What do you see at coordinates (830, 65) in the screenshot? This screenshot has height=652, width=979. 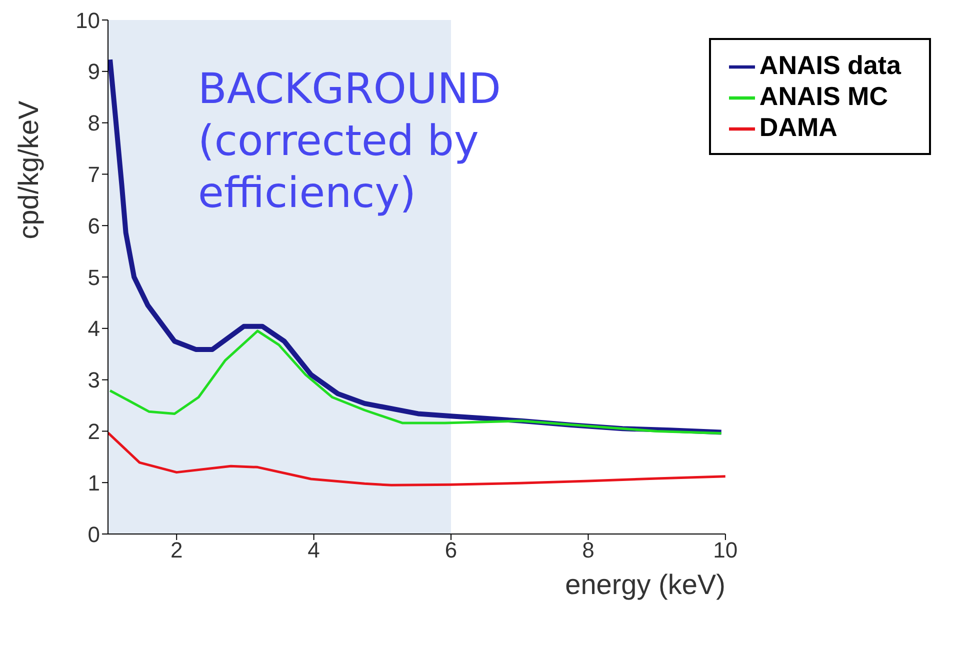 I see `legend-label: ANAIS data` at bounding box center [830, 65].